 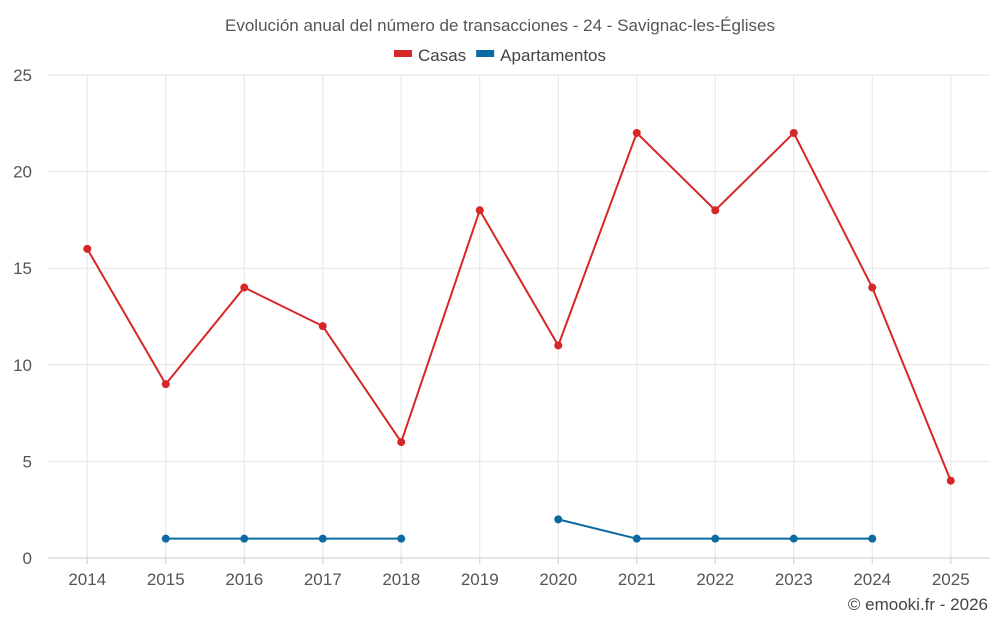 What do you see at coordinates (442, 55) in the screenshot?
I see `legend-label: Casas` at bounding box center [442, 55].